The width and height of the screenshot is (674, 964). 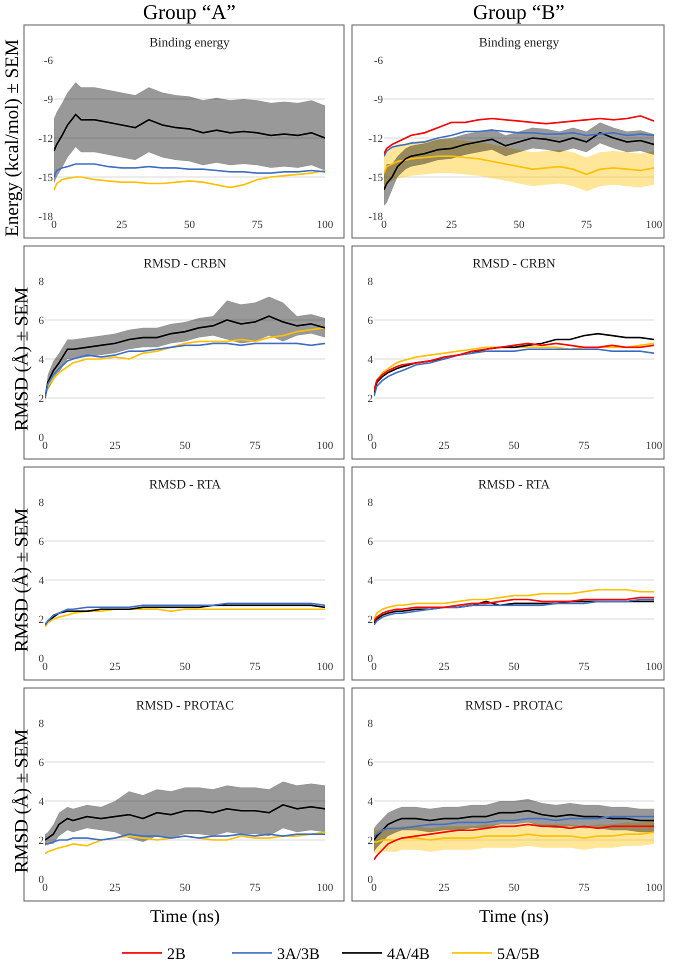 I want to click on legend-label: 4A/4B, so click(x=408, y=955).